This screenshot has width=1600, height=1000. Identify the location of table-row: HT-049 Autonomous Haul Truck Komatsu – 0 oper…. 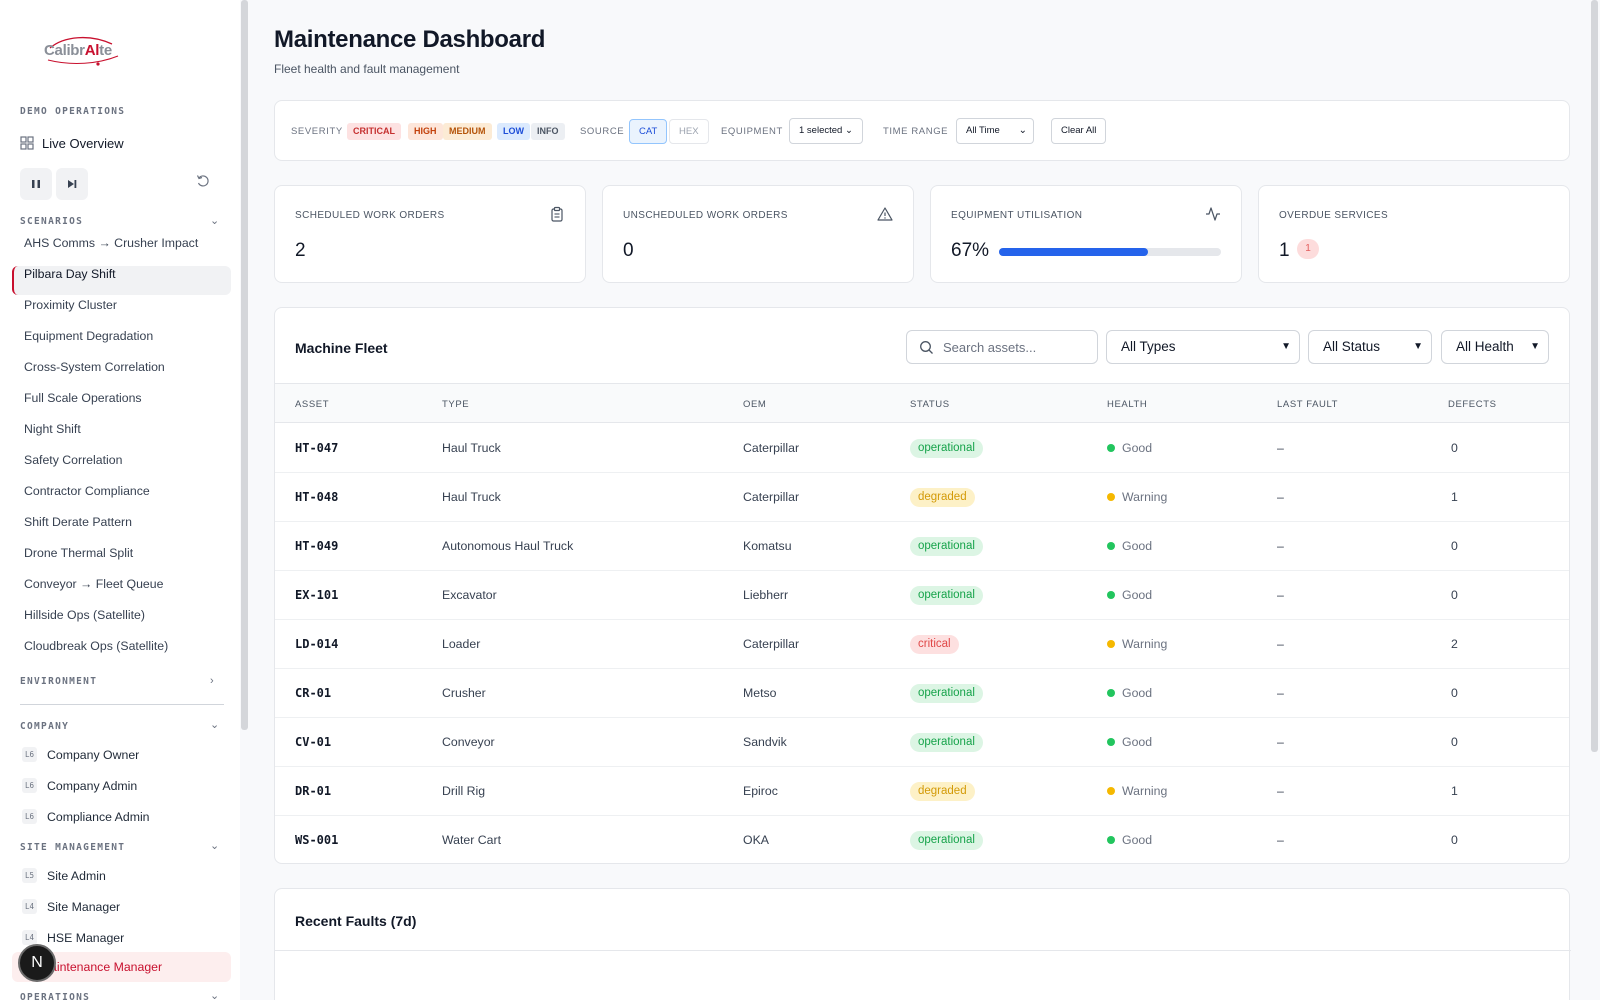
(922, 546).